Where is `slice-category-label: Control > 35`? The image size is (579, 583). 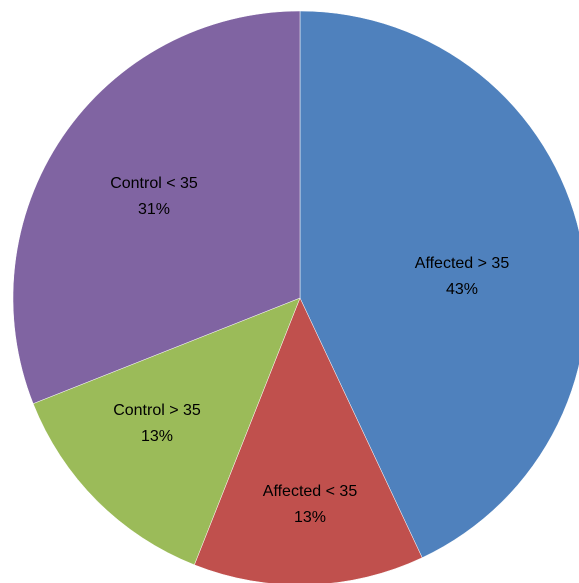 slice-category-label: Control > 35 is located at coordinates (157, 410).